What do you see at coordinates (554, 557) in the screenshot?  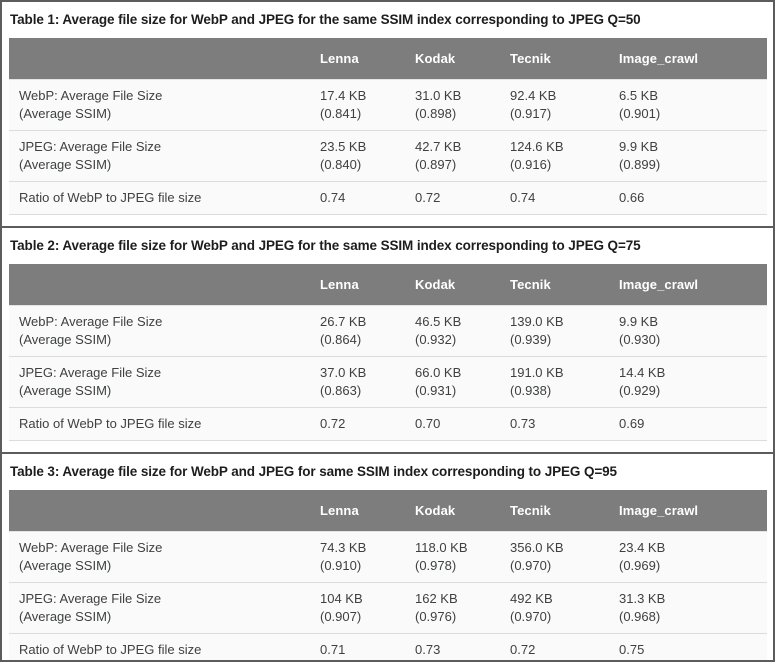 I see `cell-tecnik: 356.0 KB (0.970)` at bounding box center [554, 557].